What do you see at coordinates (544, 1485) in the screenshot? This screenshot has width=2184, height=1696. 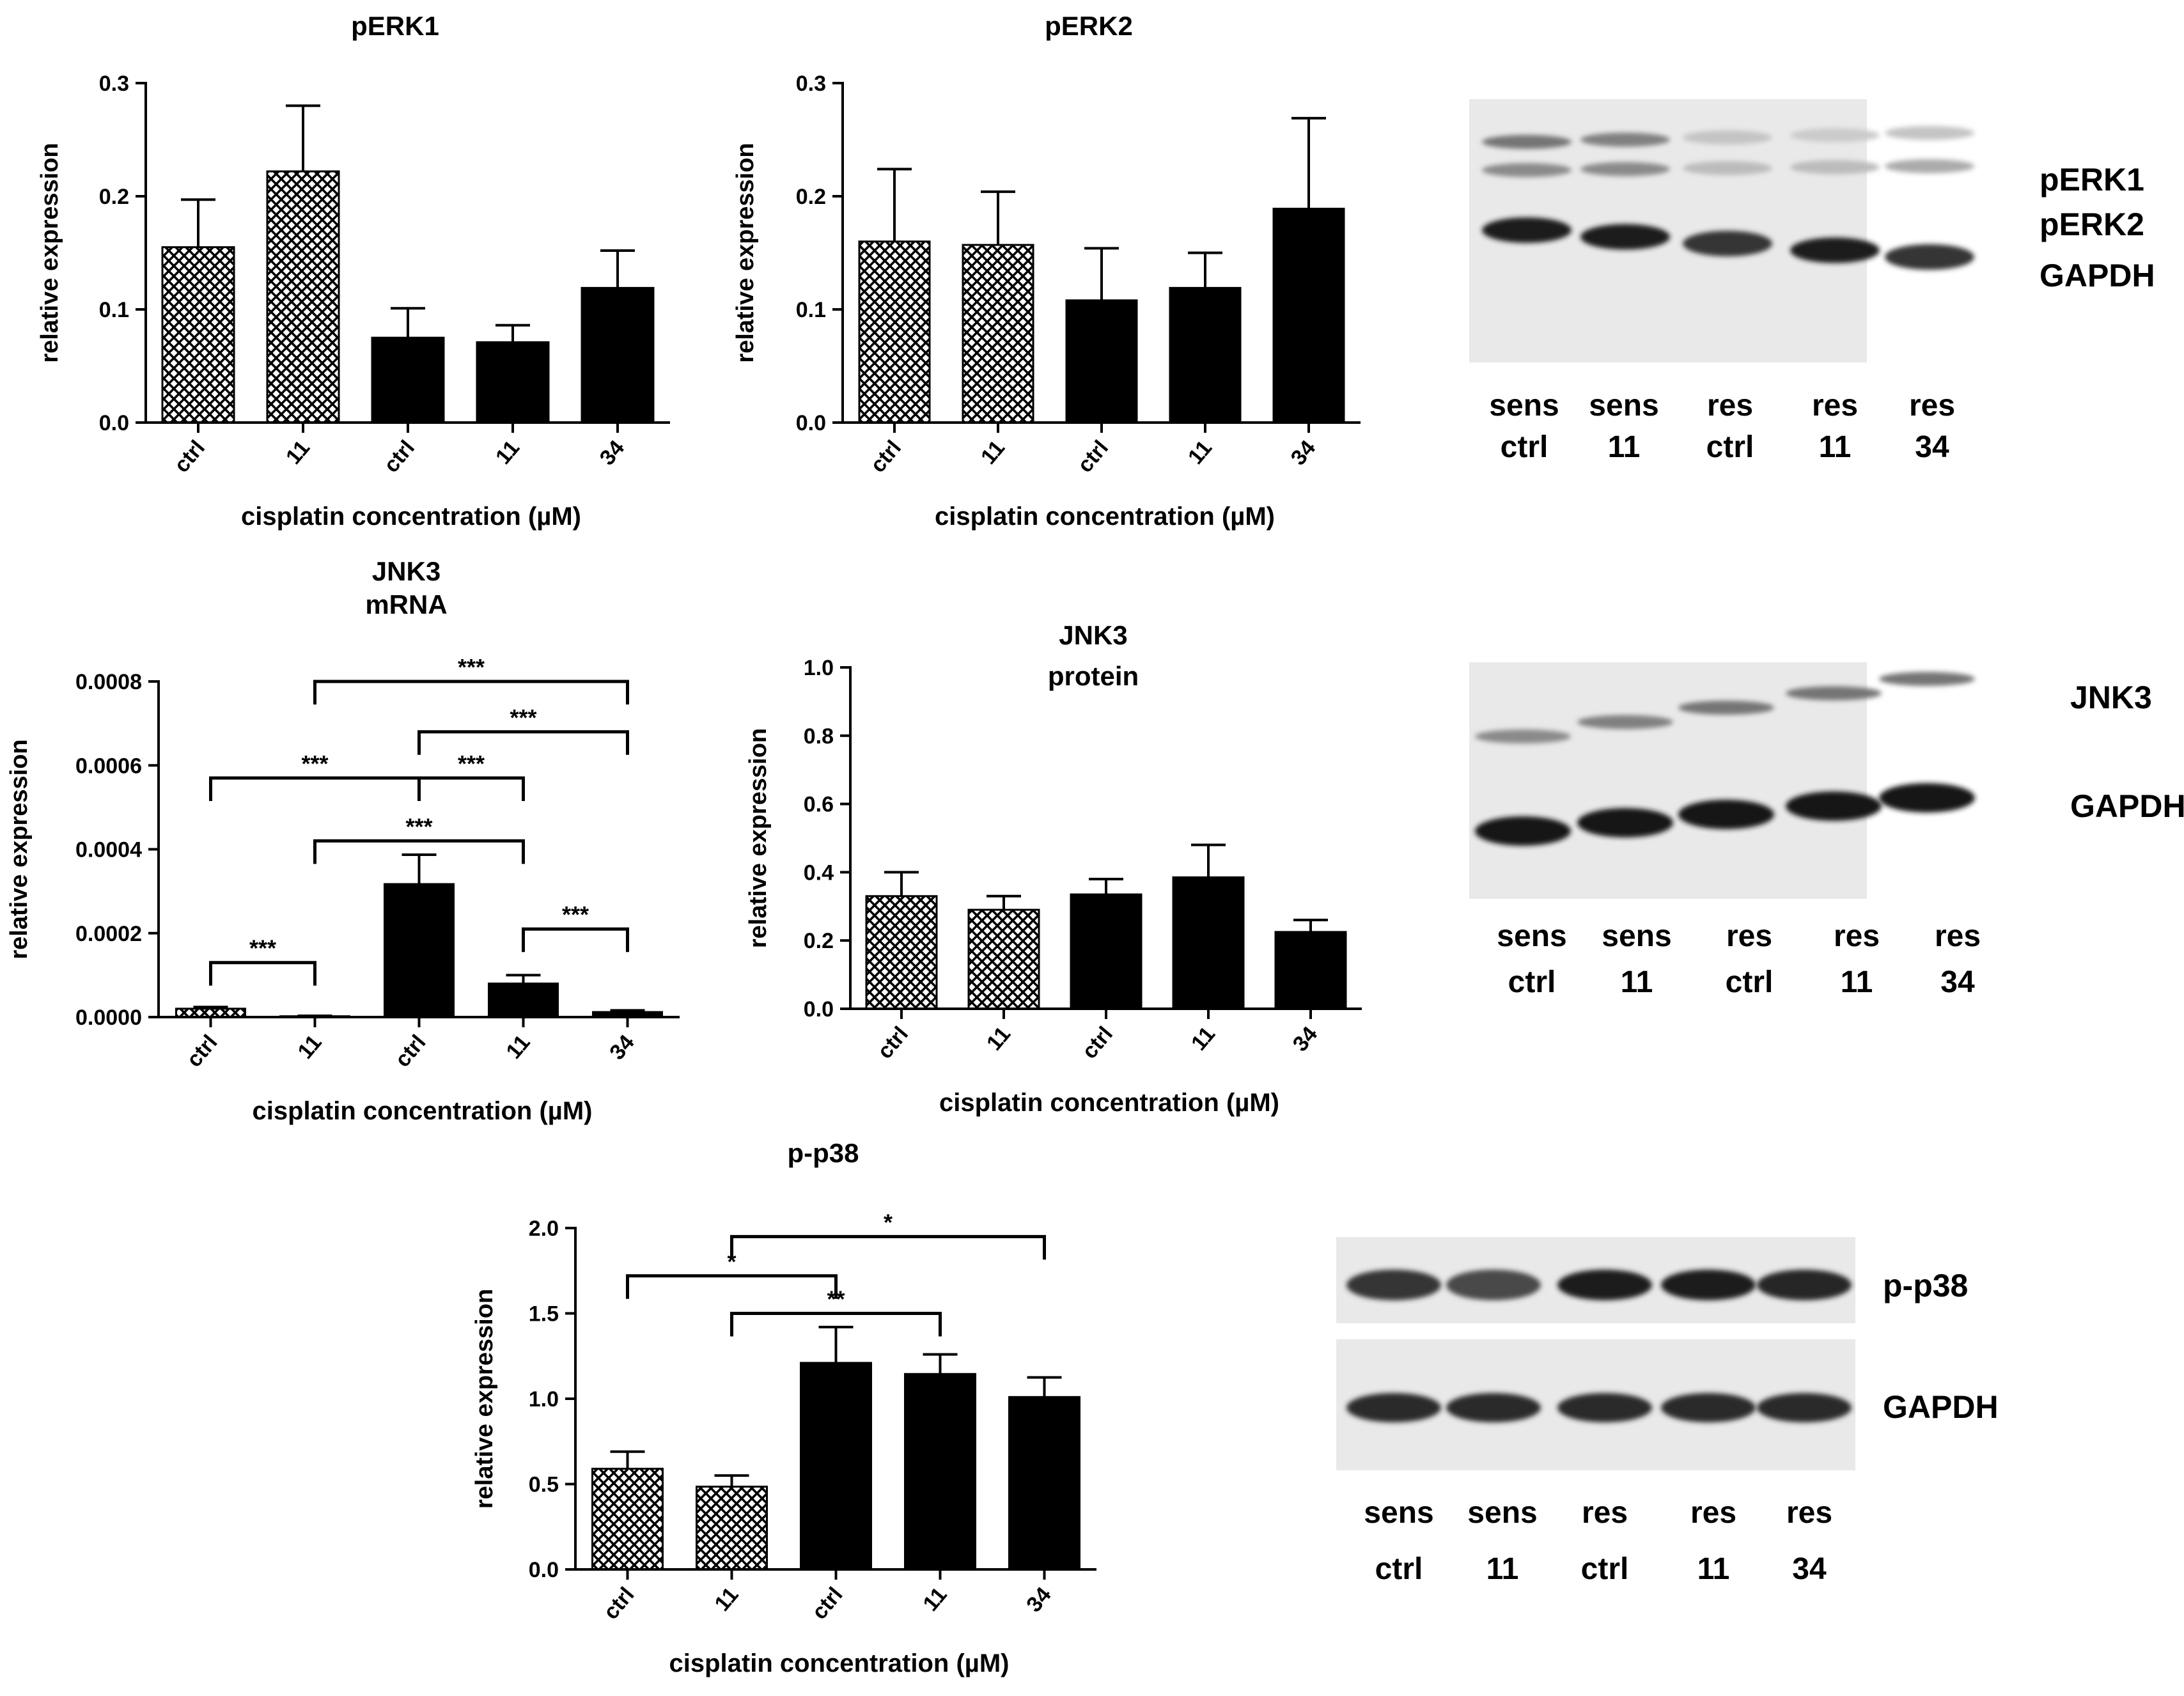 I see `y-tick-label: 0.5` at bounding box center [544, 1485].